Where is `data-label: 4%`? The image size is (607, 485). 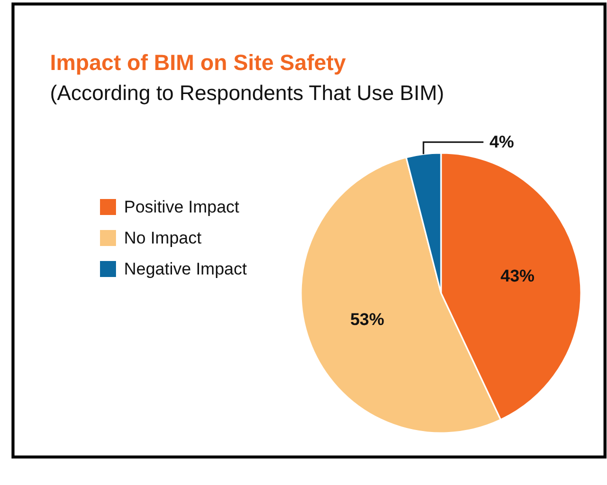
data-label: 4% is located at coordinates (501, 142).